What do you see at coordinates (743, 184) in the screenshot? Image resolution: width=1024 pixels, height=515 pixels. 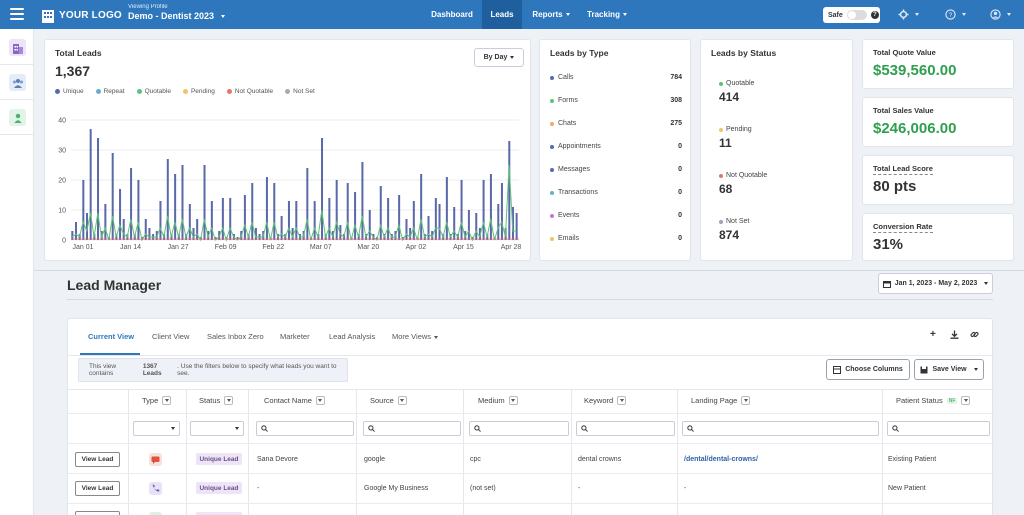 I see `lead-status-item: Not Quotable 68` at bounding box center [743, 184].